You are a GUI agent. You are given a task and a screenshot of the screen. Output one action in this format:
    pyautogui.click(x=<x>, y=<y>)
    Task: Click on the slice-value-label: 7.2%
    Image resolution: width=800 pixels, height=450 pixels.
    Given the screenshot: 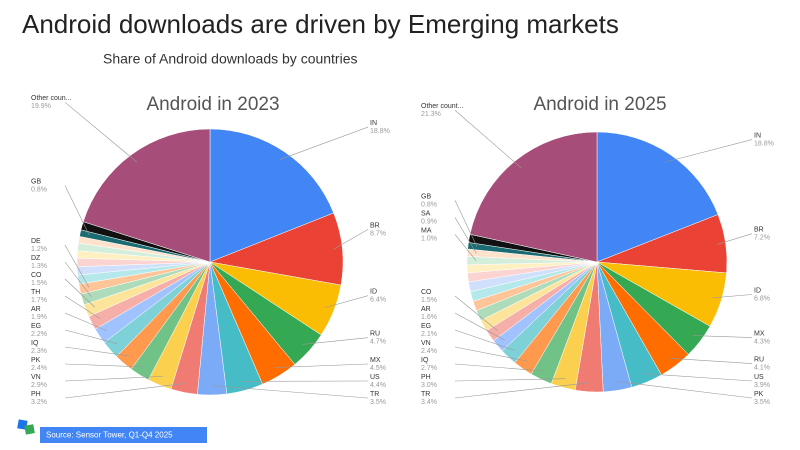 What is the action you would take?
    pyautogui.click(x=762, y=238)
    